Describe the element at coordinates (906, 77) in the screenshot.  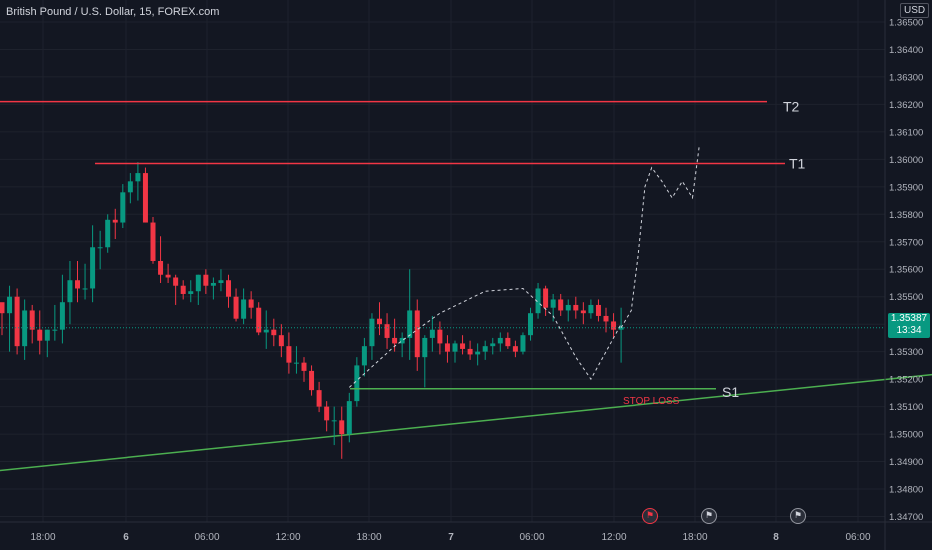
I see `price-tick-label: 1.36300` at that location.